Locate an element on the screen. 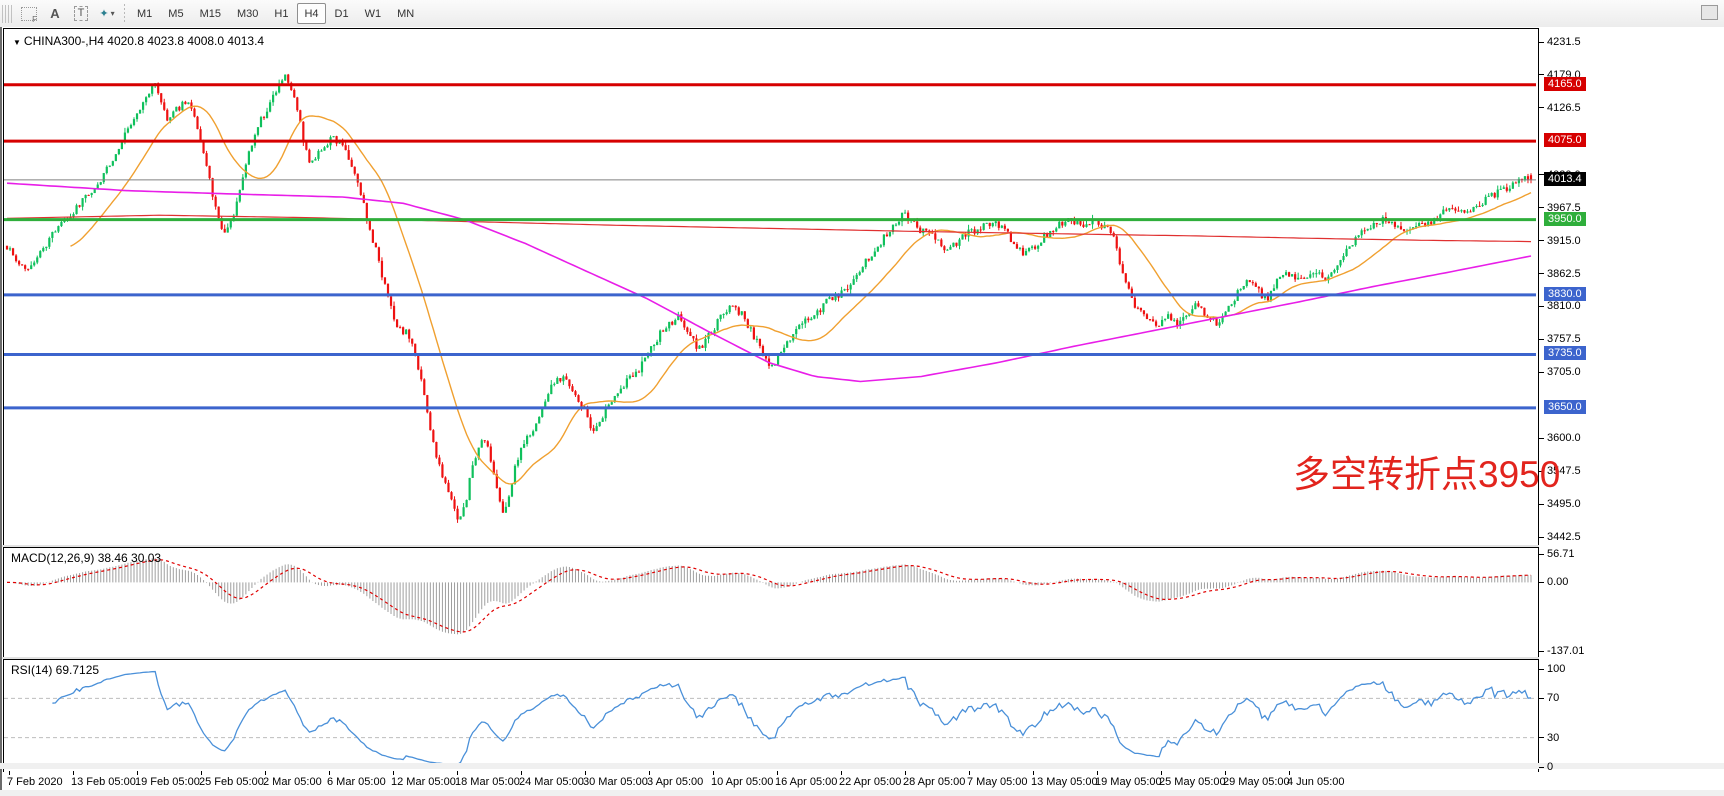 The height and width of the screenshot is (796, 1724). chart-annotation-text: 多空转折点3950 is located at coordinates (1427, 474).